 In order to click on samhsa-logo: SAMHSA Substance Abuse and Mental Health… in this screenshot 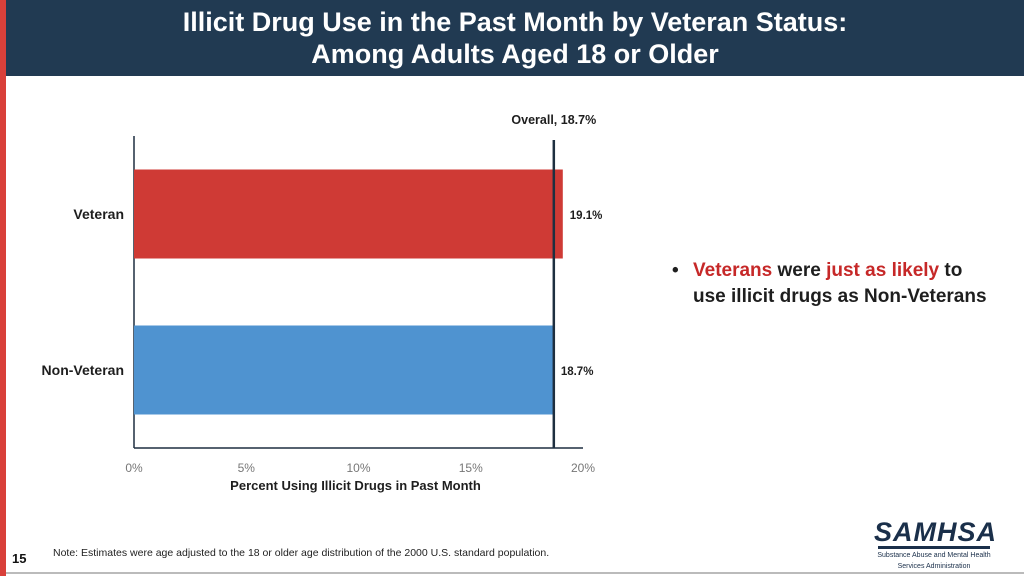, I will do `click(936, 543)`.